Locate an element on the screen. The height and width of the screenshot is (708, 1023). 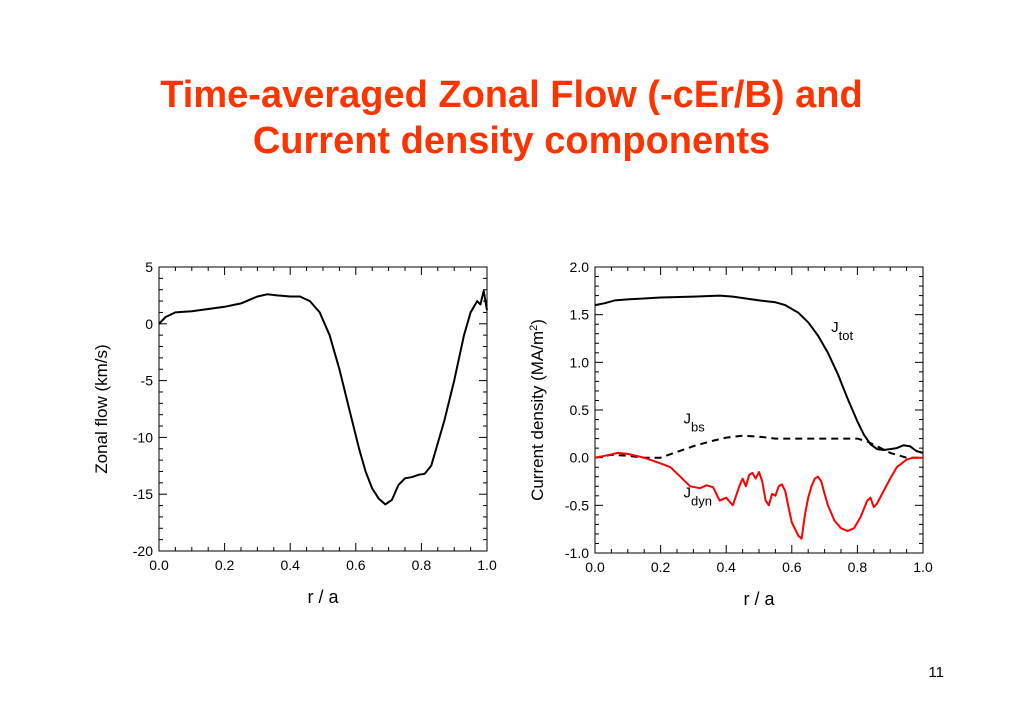
slide-title-line-2: Current density components is located at coordinates (511, 141).